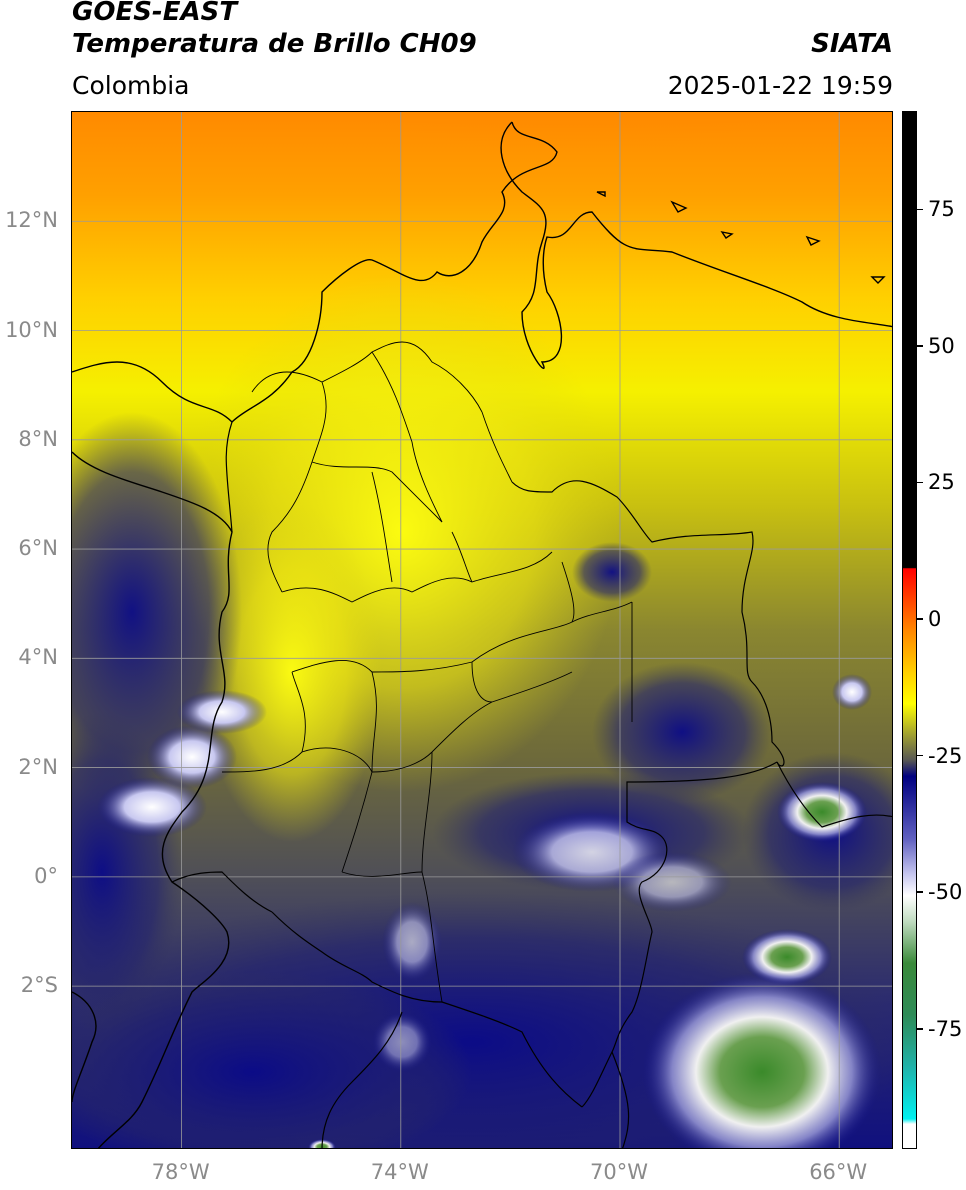 The width and height of the screenshot is (966, 1190). I want to click on brazil-peru-border, so click(620, 1099).